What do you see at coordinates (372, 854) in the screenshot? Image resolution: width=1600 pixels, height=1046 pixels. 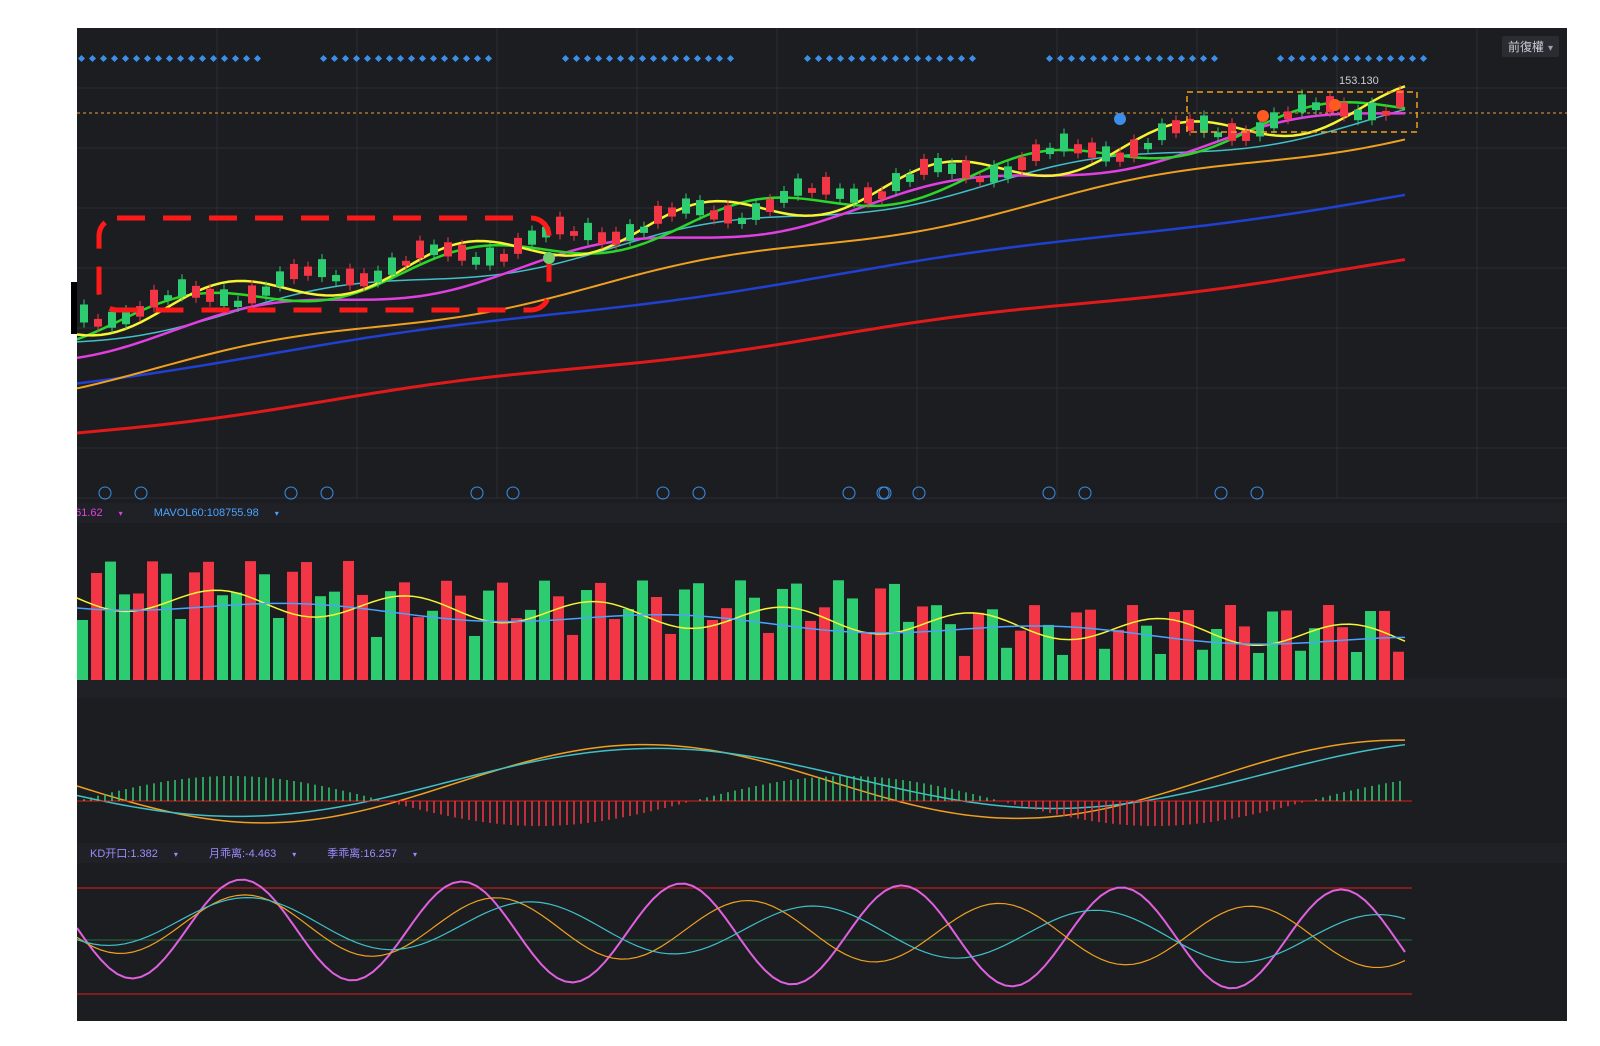 I see `quarter-bias-value: 季乖离:16.257 ▾` at bounding box center [372, 854].